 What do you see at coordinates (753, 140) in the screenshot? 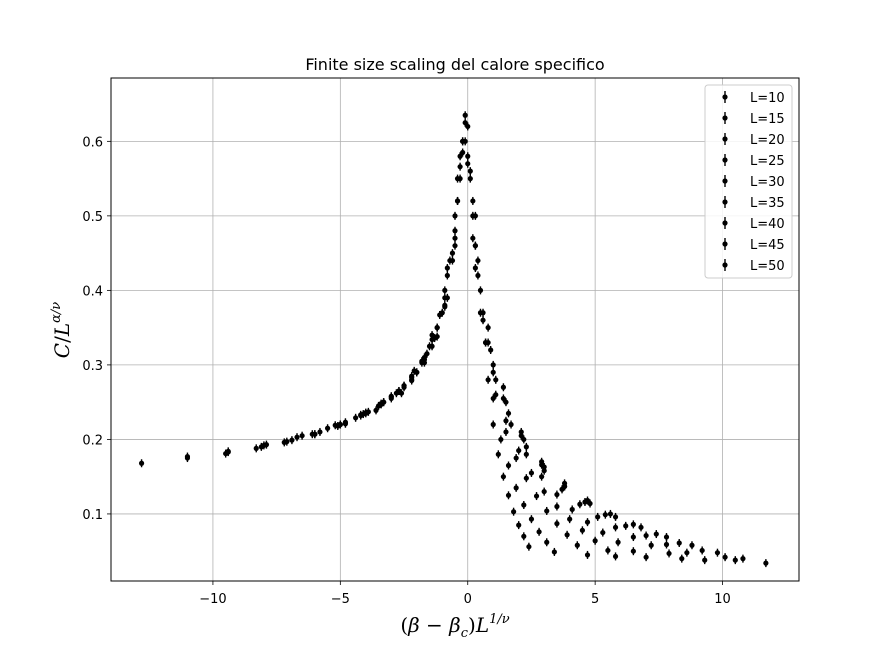
I see `legend-entry: L=20` at bounding box center [753, 140].